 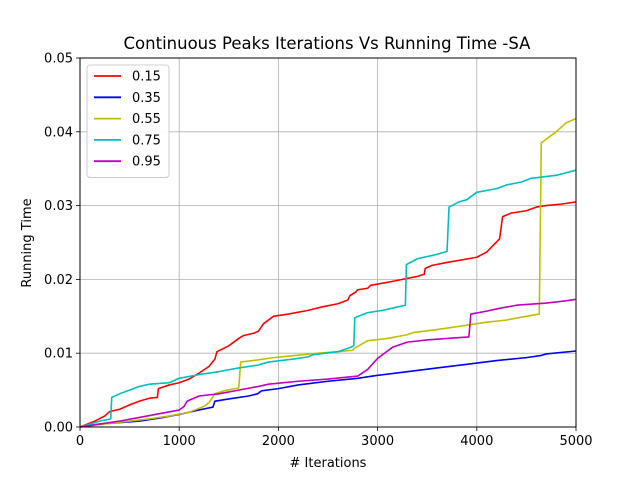 I want to click on legend-label: 0.35, so click(x=146, y=98).